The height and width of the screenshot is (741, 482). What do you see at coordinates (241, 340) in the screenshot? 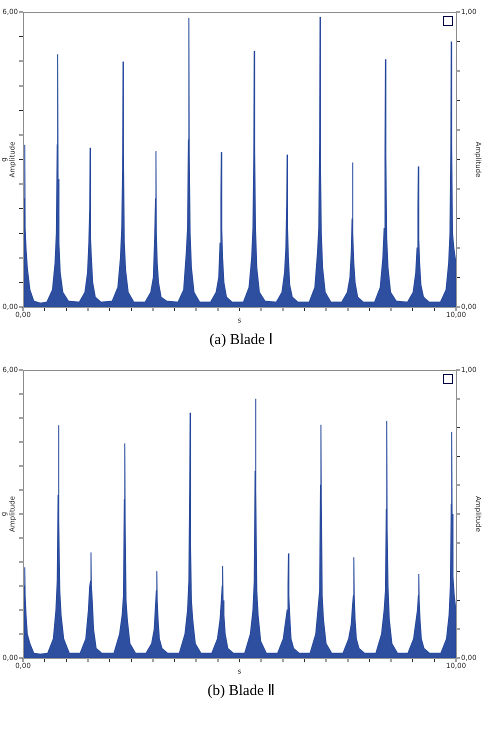
I see `text: (a) Blade Ⅰ` at bounding box center [241, 340].